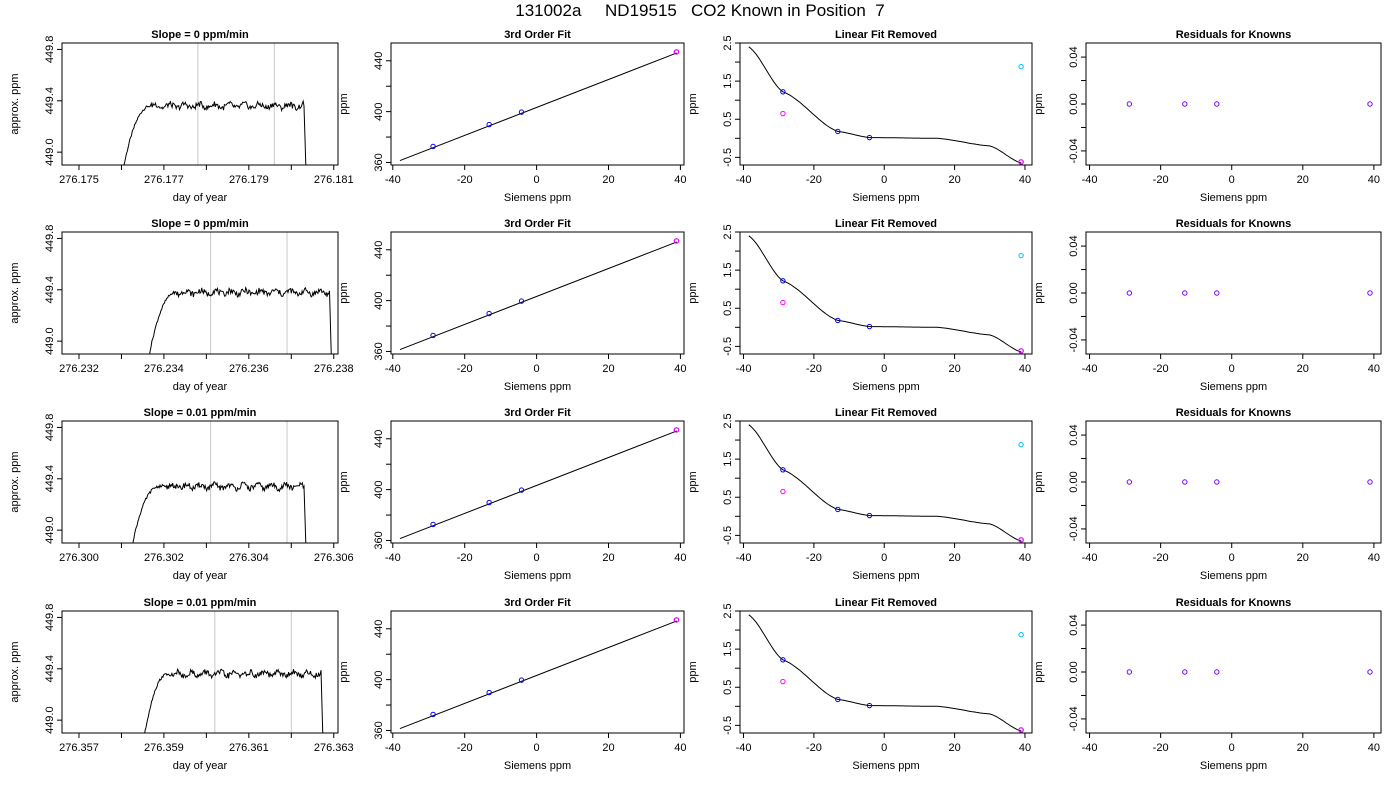 The height and width of the screenshot is (800, 1400). I want to click on y-tick-label: 449.8, so click(50, 239).